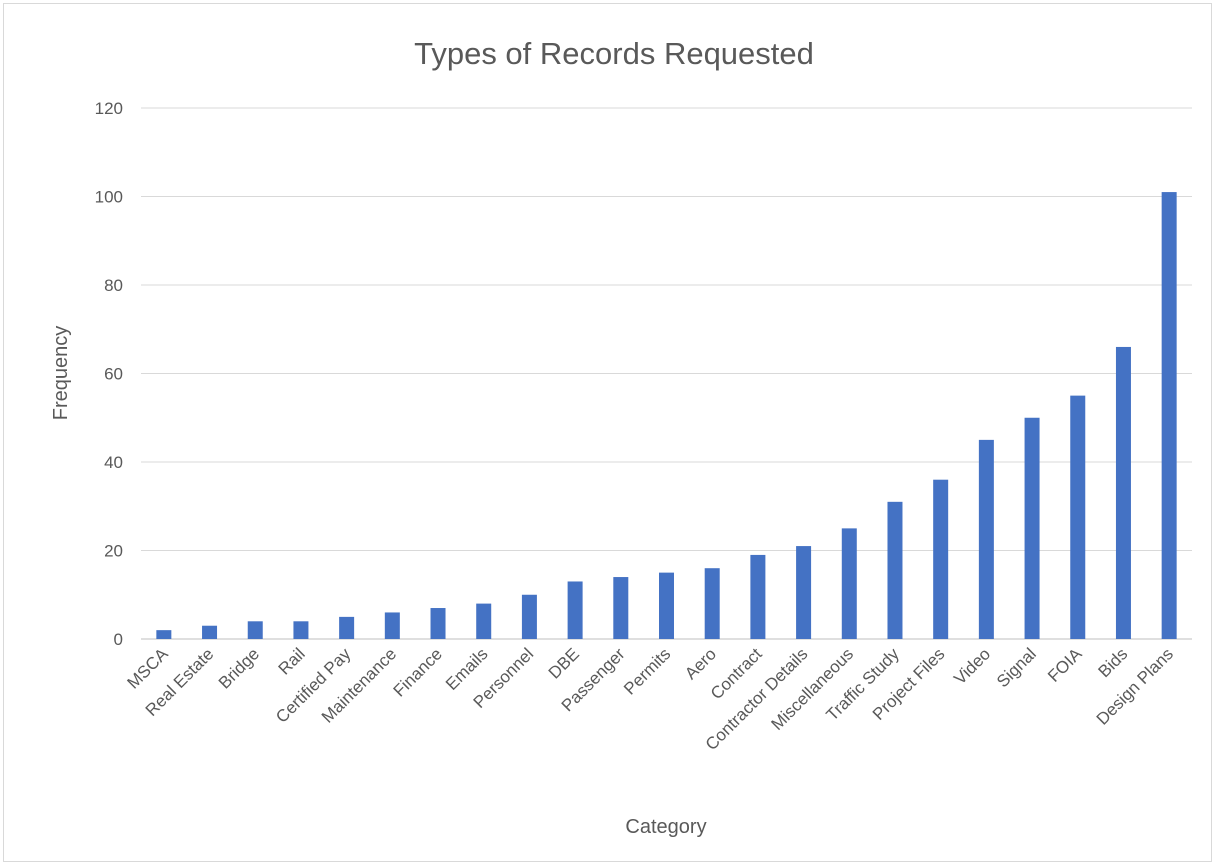 This screenshot has width=1217, height=867. What do you see at coordinates (700, 663) in the screenshot?
I see `x-tick-label: Aero` at bounding box center [700, 663].